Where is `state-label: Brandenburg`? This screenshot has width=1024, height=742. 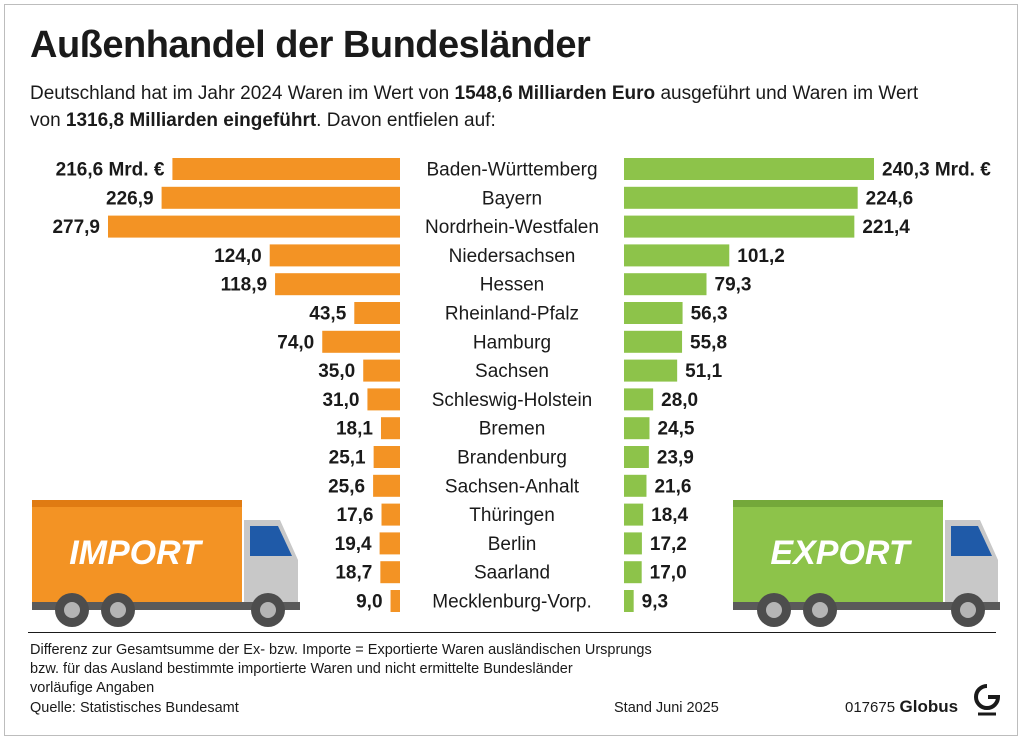 state-label: Brandenburg is located at coordinates (512, 458).